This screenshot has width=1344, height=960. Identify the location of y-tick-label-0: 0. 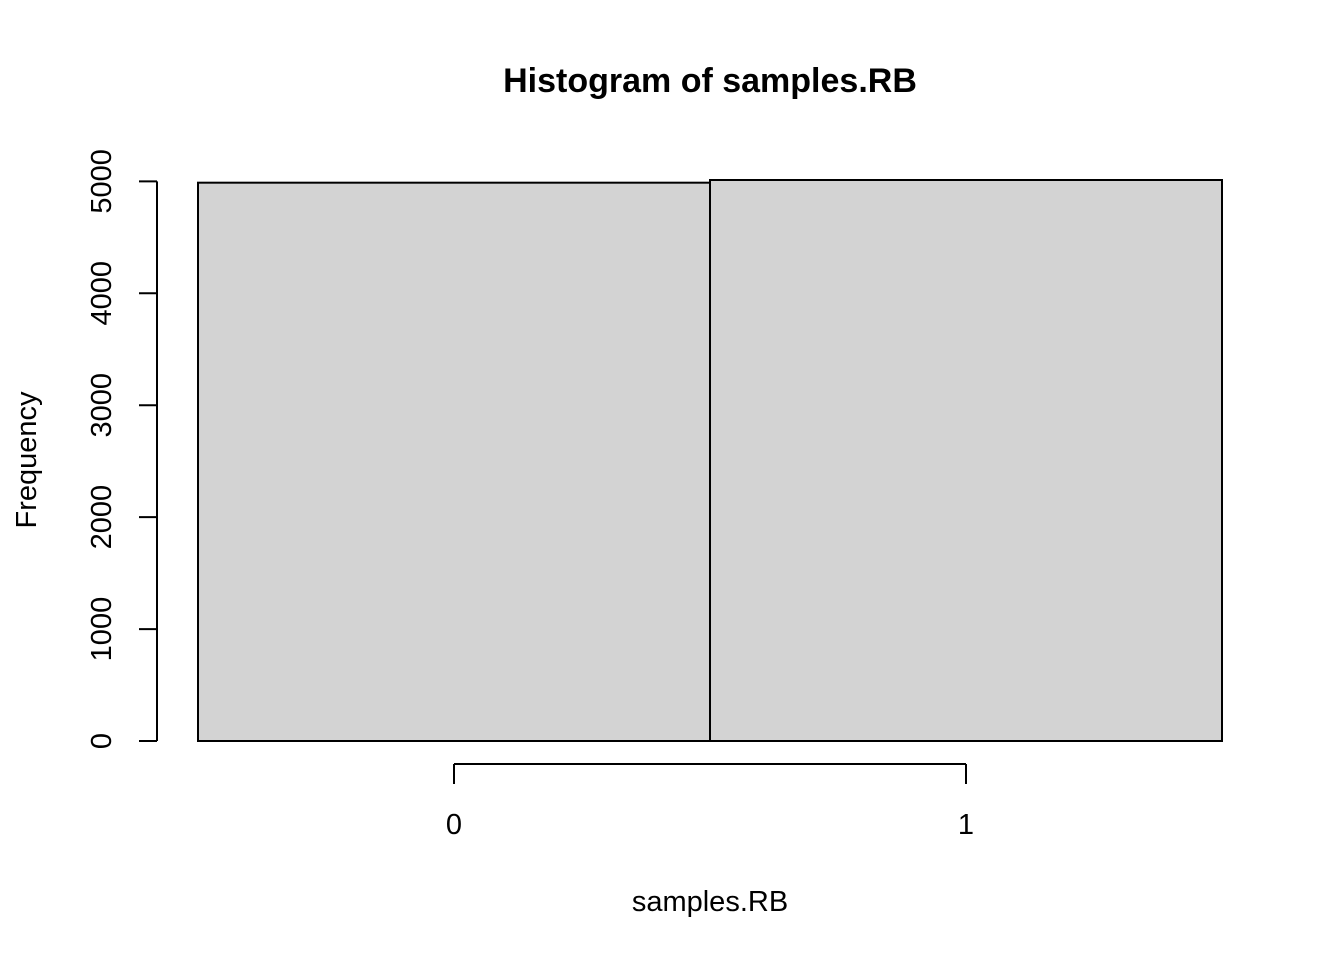
(102, 741).